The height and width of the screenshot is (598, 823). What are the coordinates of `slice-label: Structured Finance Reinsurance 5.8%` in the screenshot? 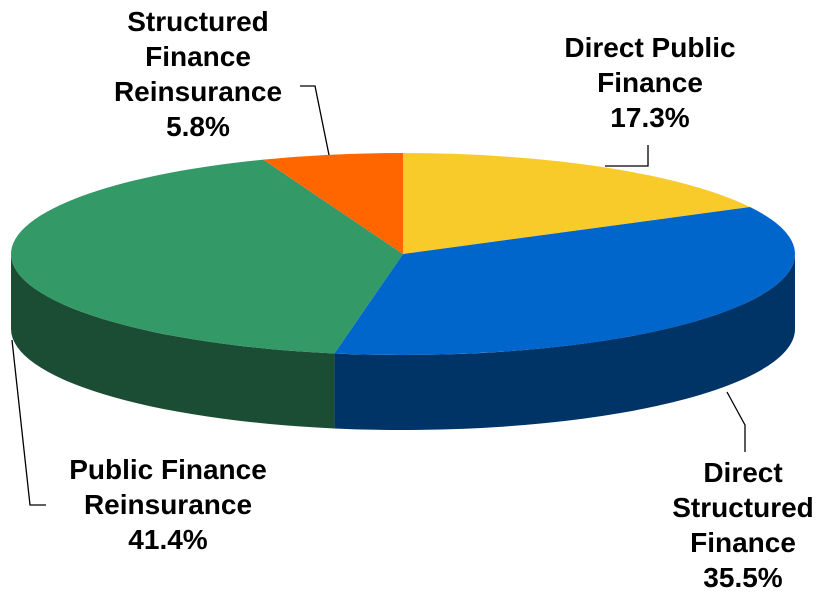 It's located at (198, 74).